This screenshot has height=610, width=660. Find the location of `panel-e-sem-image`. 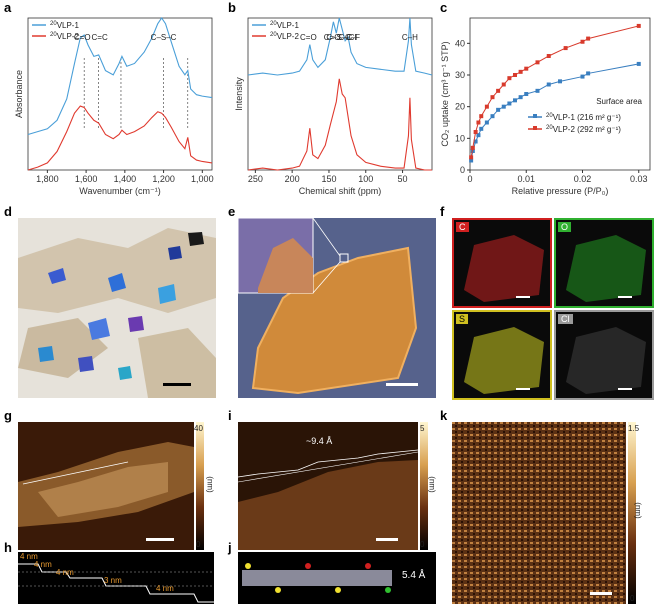

panel-e-sem-image is located at coordinates (337, 308).